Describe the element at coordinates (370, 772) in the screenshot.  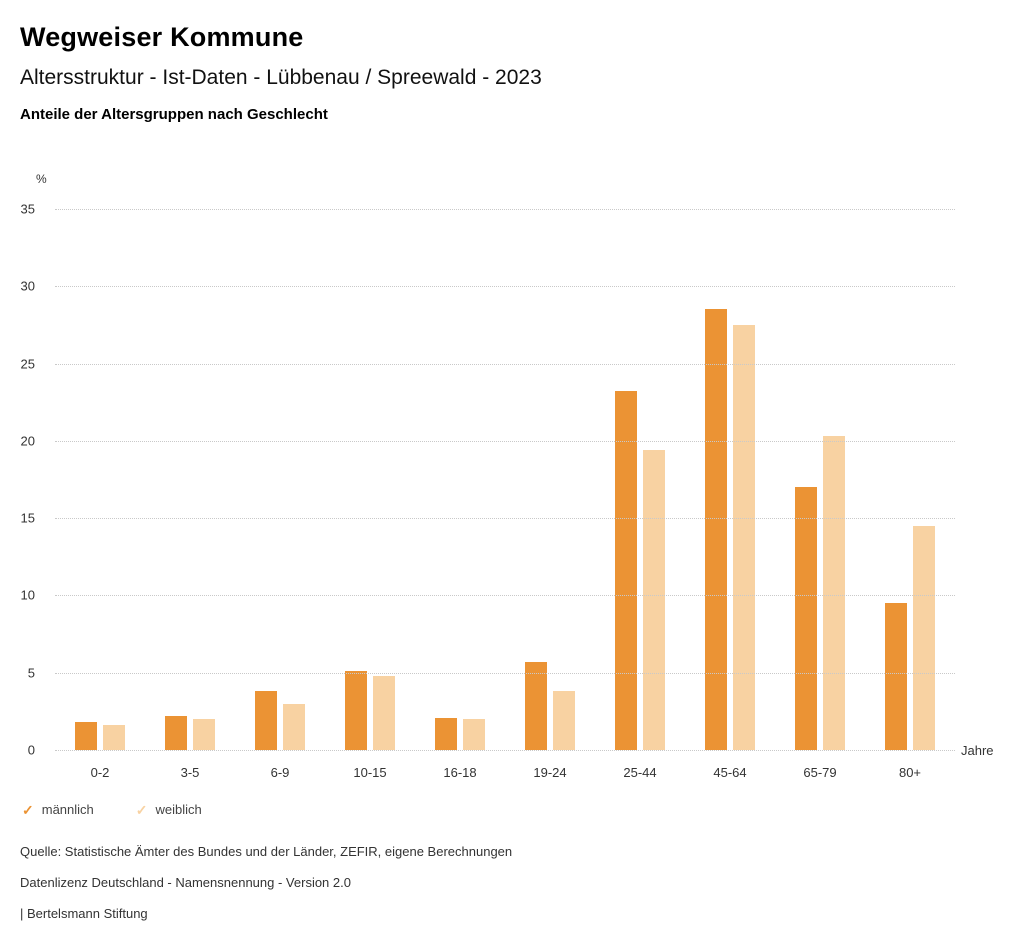
I see `x-tick-label: 10-15` at that location.